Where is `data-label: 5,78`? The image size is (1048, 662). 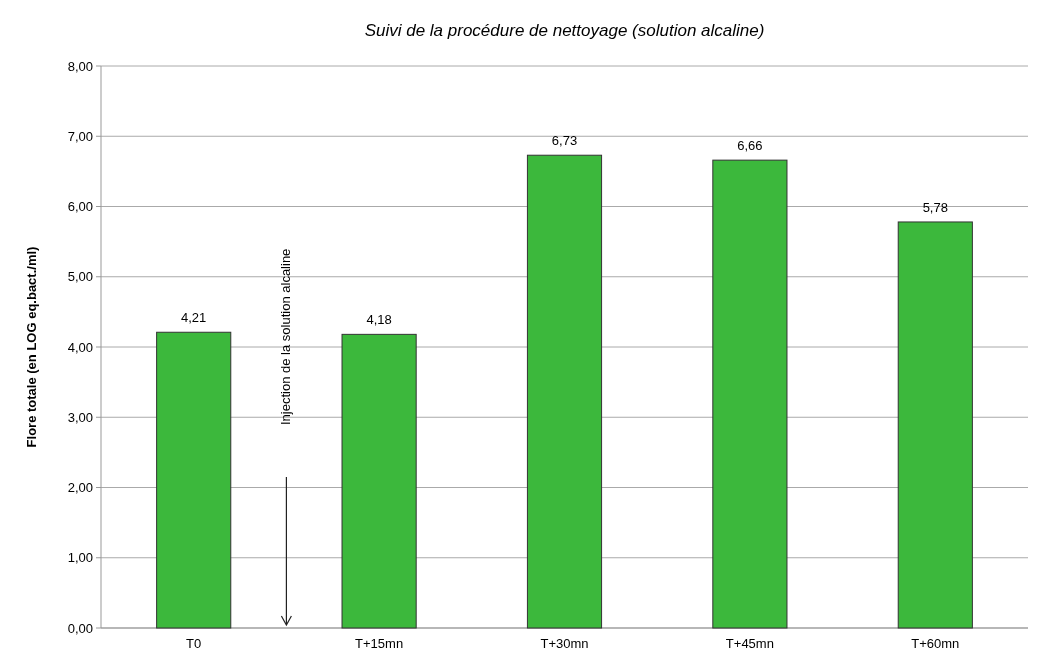
data-label: 5,78 is located at coordinates (935, 207).